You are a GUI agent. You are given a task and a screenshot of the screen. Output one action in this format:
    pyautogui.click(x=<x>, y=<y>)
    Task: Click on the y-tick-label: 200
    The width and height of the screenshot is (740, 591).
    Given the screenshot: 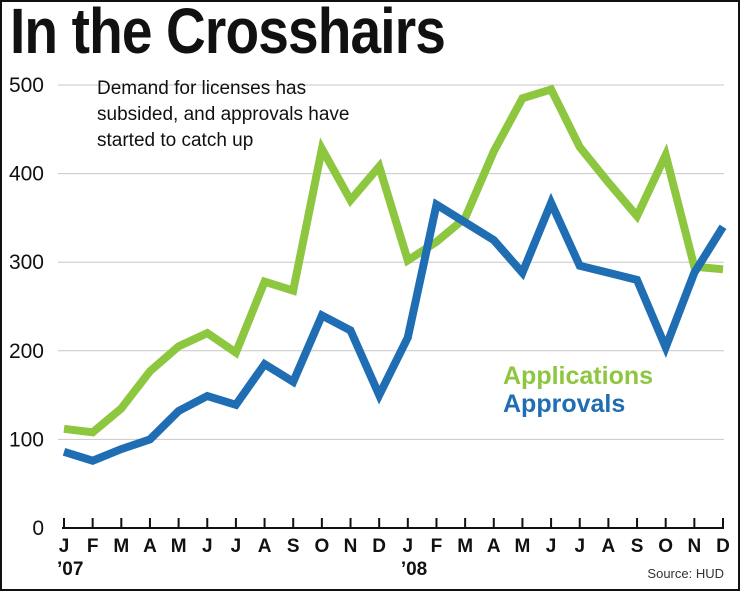 What is the action you would take?
    pyautogui.click(x=26, y=351)
    